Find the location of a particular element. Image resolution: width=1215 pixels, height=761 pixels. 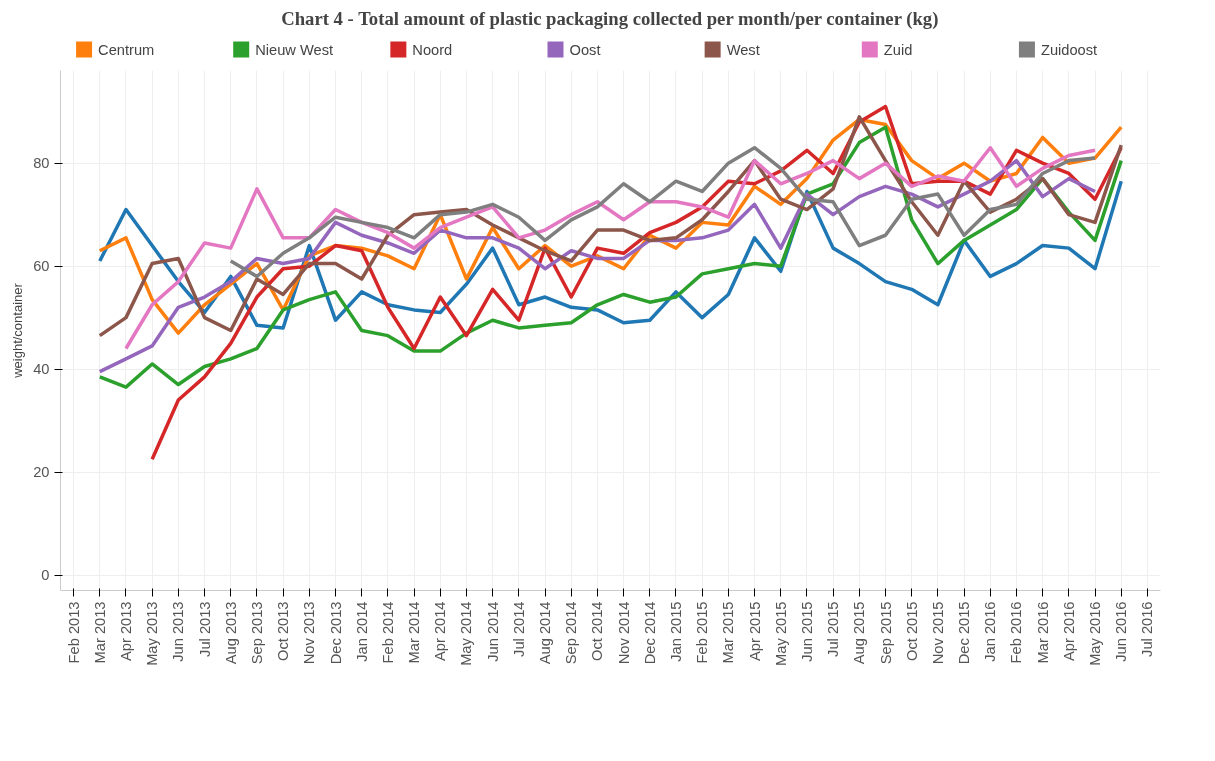

x-tick-label: Oct 2013 is located at coordinates (283, 631).